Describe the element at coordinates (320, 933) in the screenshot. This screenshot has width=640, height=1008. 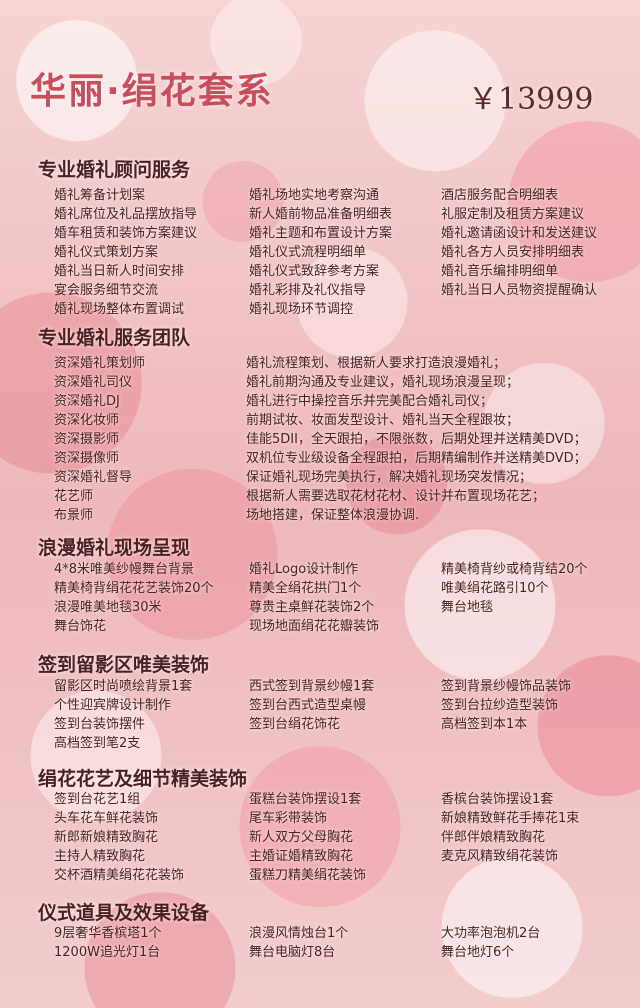
I see `list-row: 9层奢华香槟塔1个 浪漫风情烛台1个 大功率泡泡机2台` at that location.